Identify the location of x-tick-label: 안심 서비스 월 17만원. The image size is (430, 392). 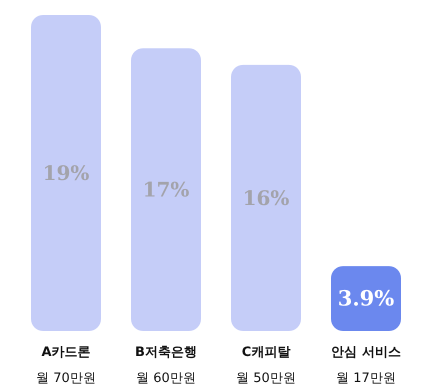
(366, 365).